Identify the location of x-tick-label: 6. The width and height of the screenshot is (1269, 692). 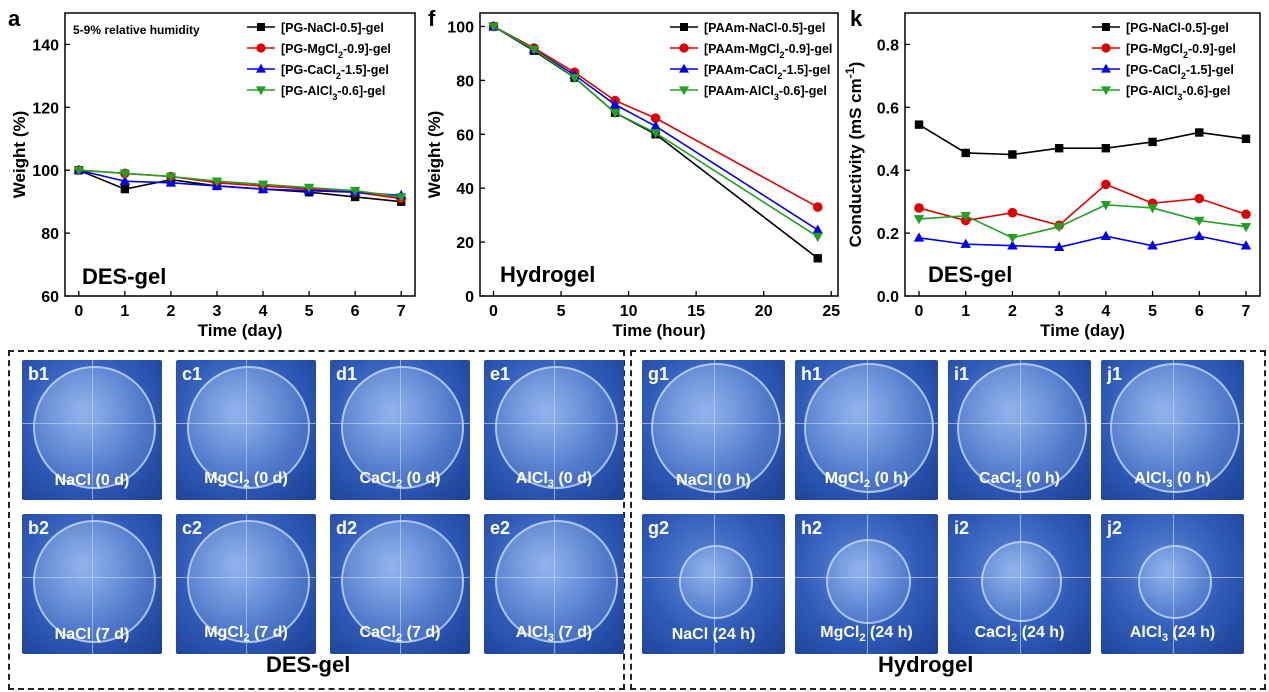
(355, 311).